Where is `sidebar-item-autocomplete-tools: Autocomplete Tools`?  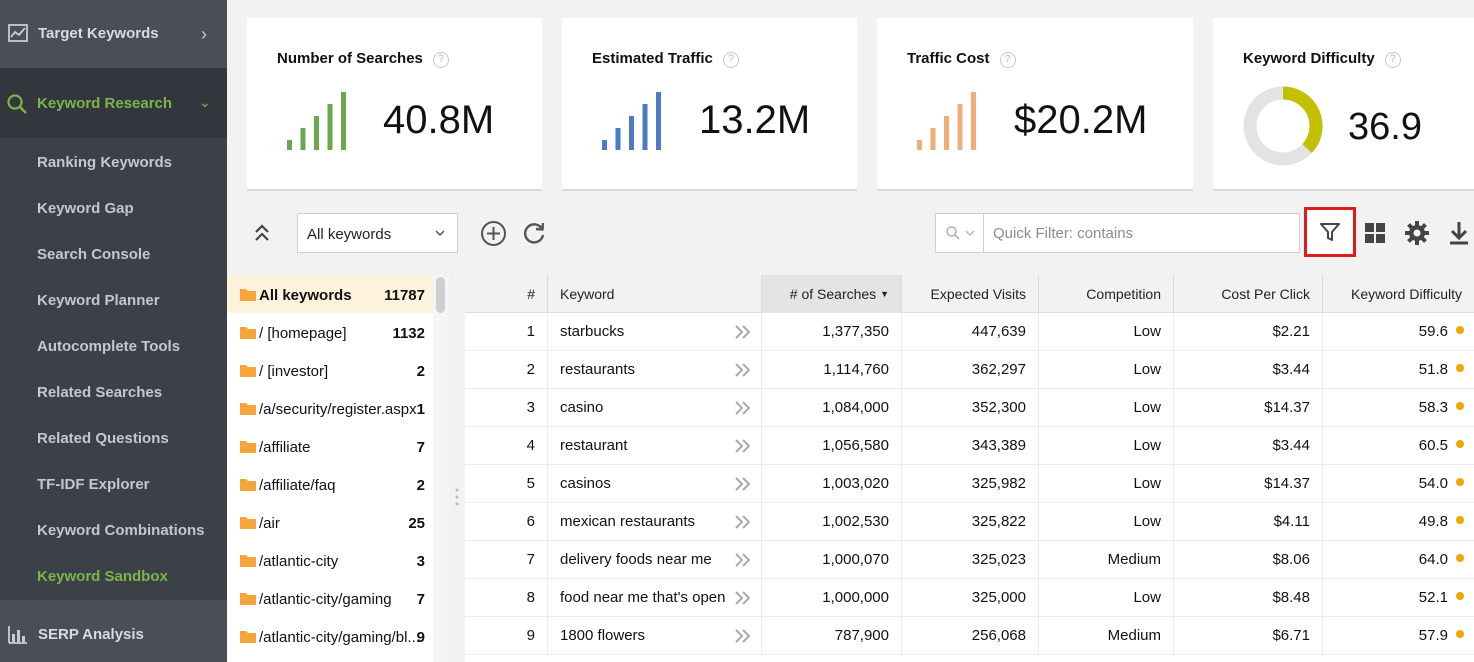 sidebar-item-autocomplete-tools: Autocomplete Tools is located at coordinates (109, 346).